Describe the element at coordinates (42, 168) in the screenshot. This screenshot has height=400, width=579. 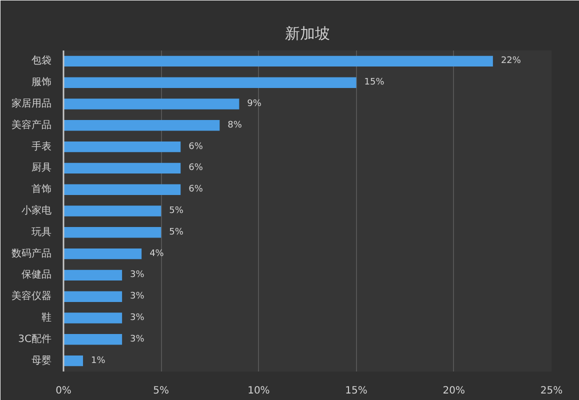
I see `y-tick-label: 厨具` at that location.